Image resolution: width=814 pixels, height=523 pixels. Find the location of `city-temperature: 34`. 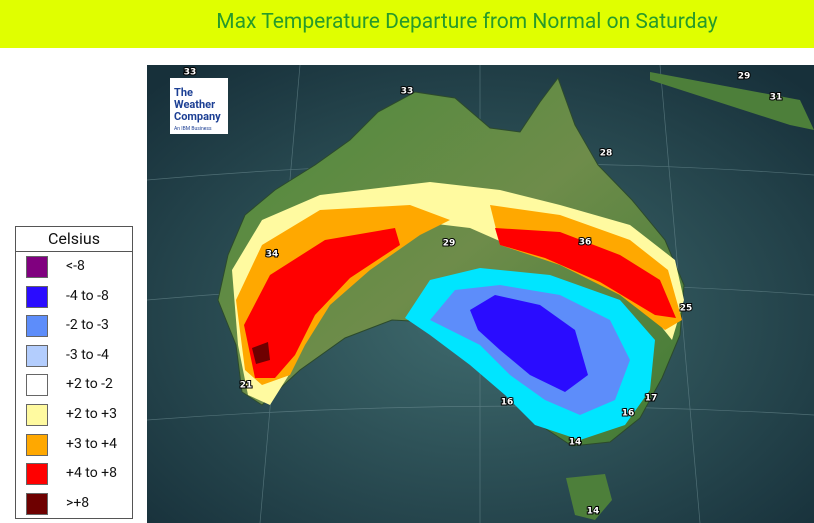

city-temperature: 34 is located at coordinates (272, 255).